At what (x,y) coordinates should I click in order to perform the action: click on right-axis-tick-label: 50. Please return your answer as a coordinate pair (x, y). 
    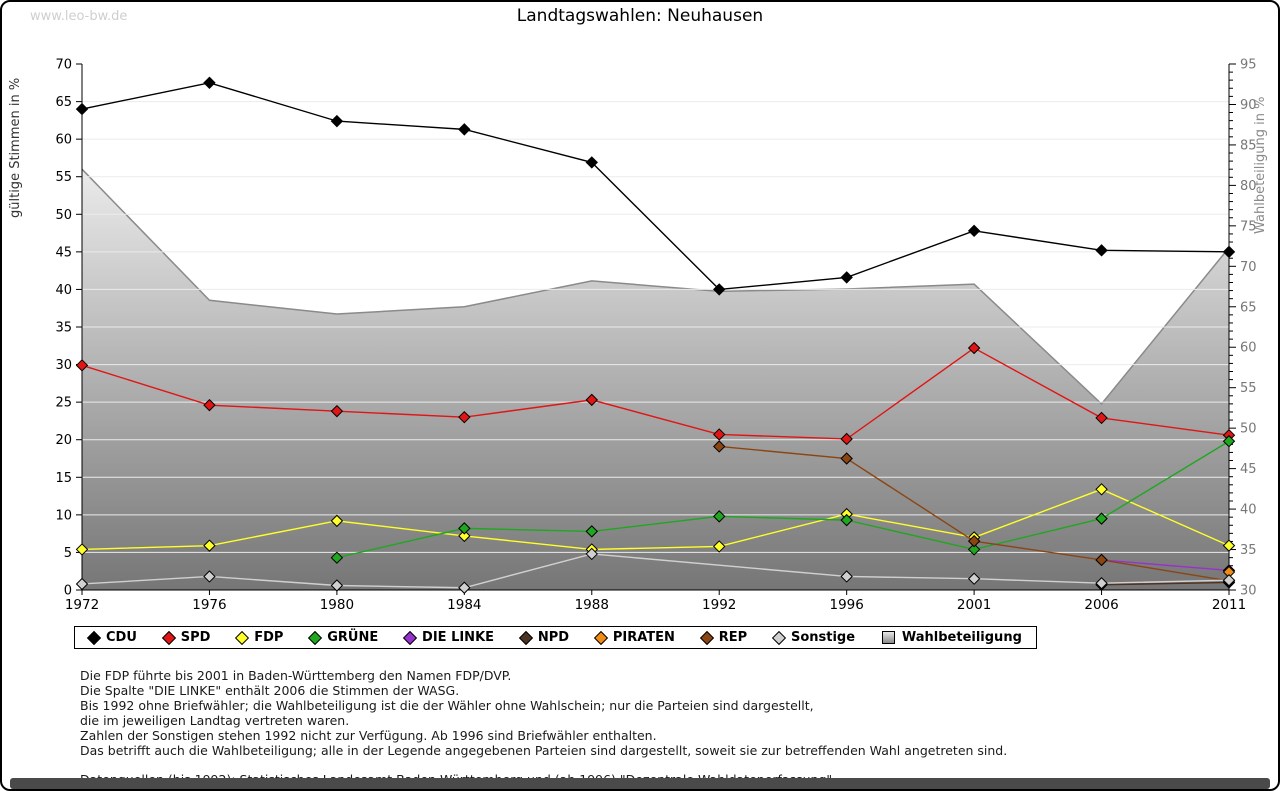
    Looking at the image, I should click on (1248, 429).